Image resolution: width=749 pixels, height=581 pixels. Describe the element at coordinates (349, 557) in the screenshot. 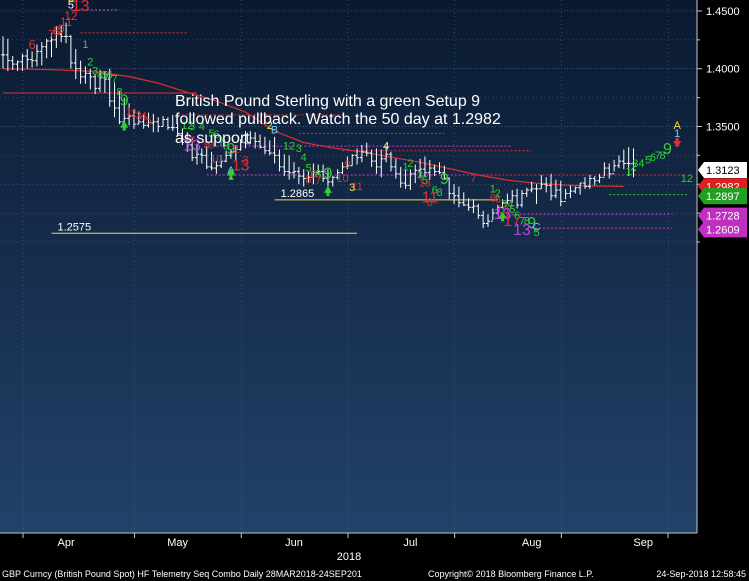

I see `year-label: 2018` at that location.